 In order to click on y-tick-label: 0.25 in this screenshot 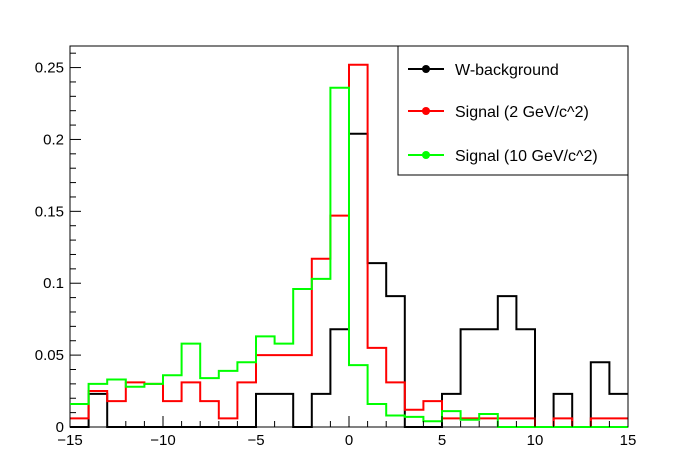, I will do `click(49, 68)`.